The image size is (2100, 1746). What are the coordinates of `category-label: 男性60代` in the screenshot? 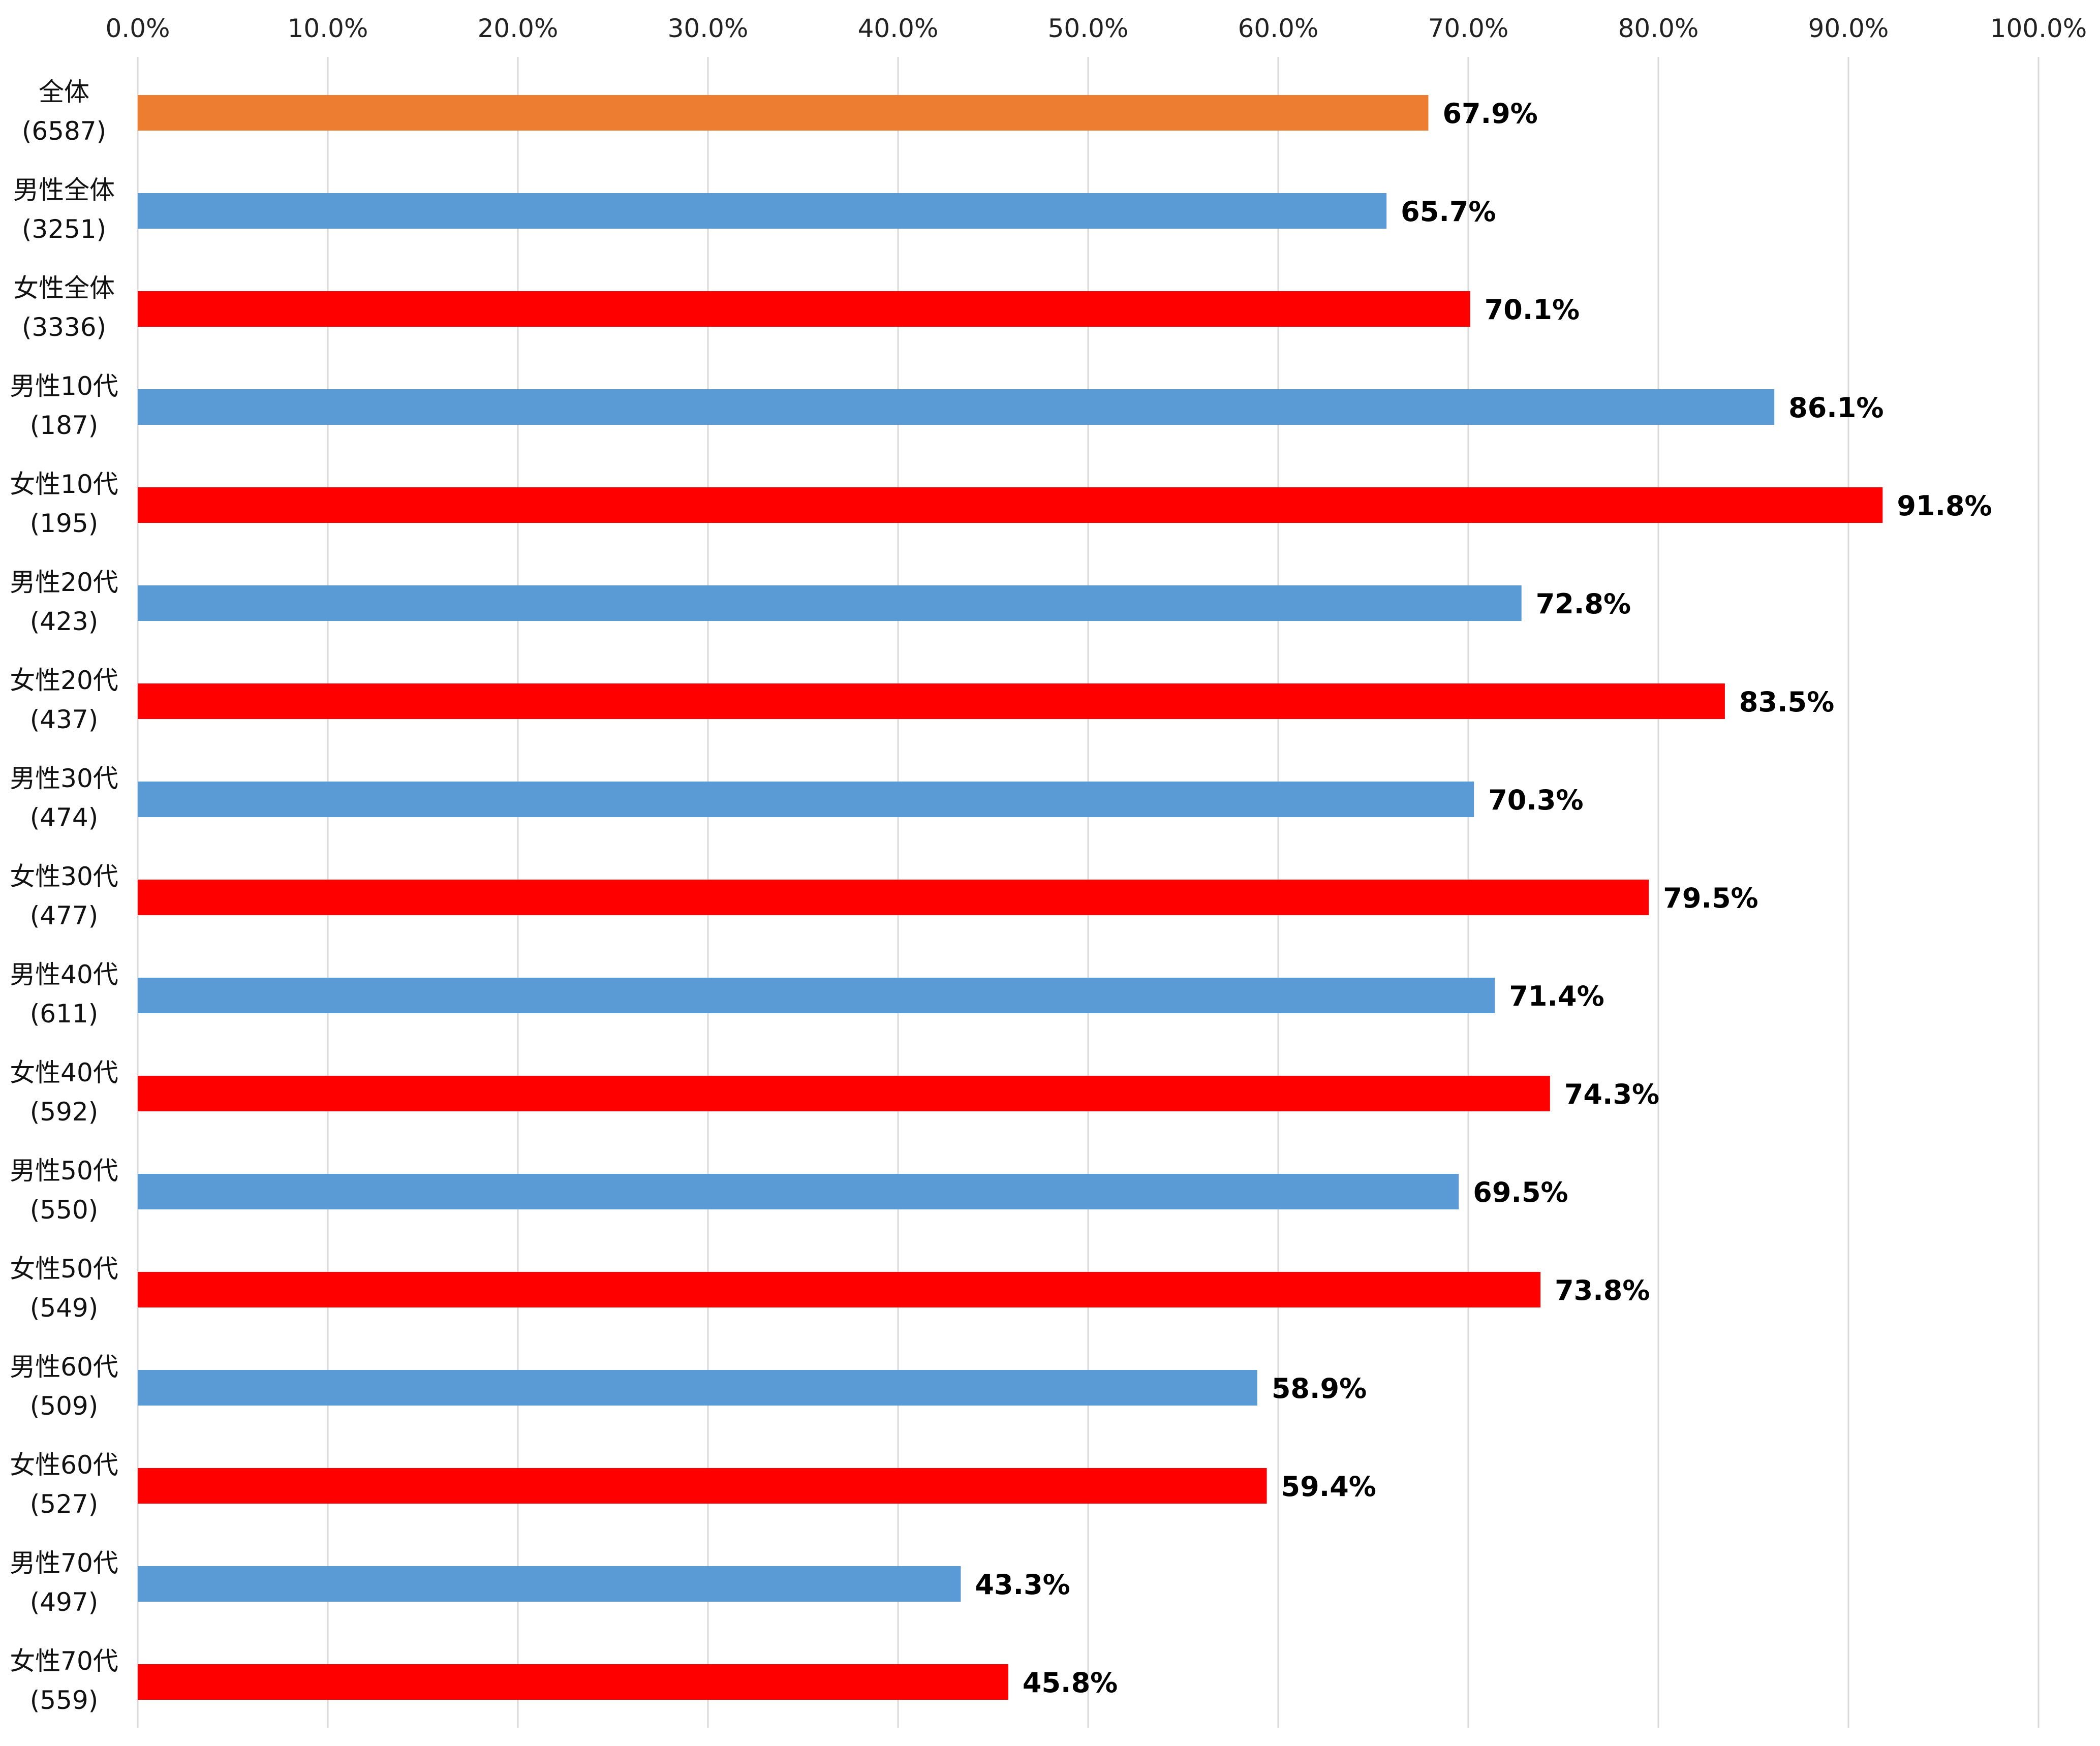 It's located at (64, 1367).